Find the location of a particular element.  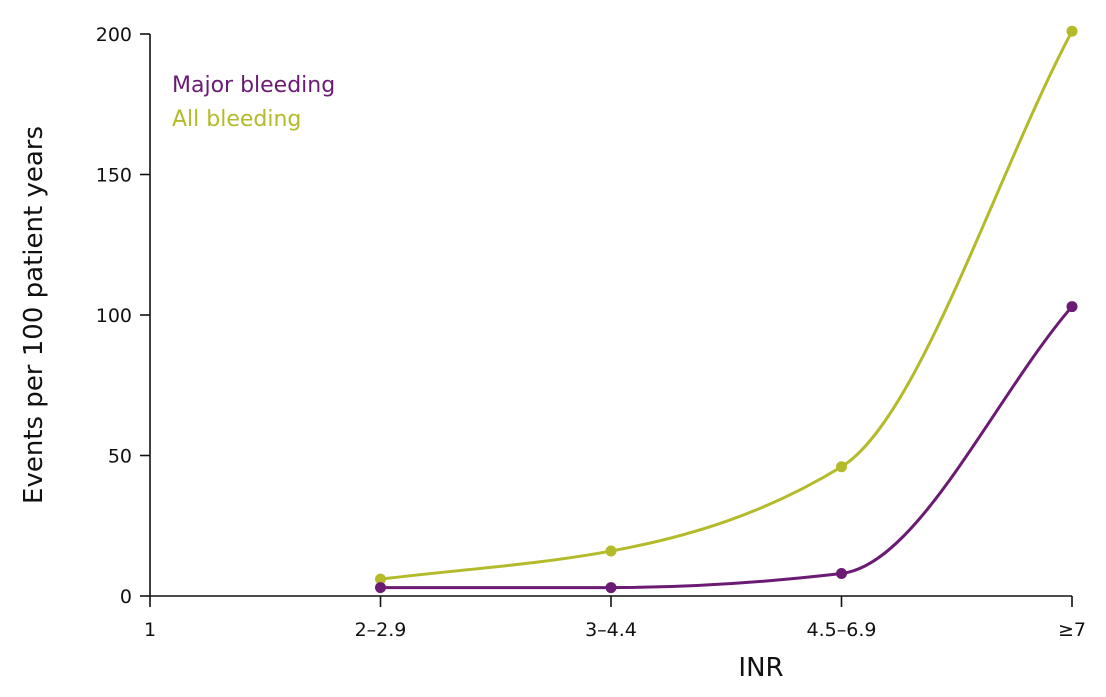

x-axis-title: INR is located at coordinates (760, 668).